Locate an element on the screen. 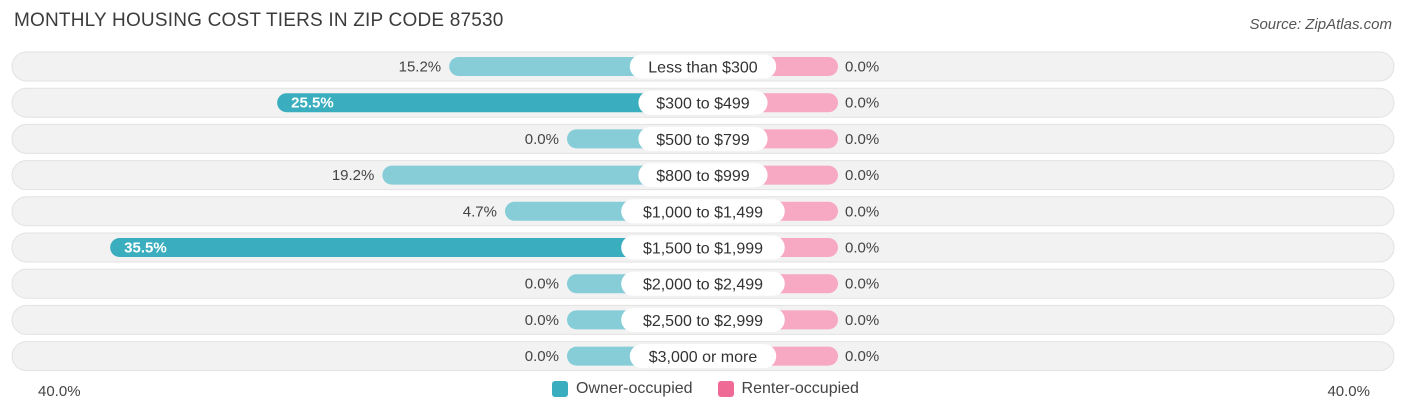 The image size is (1406, 414). category-label: $2,500 to $2,999 is located at coordinates (703, 321).